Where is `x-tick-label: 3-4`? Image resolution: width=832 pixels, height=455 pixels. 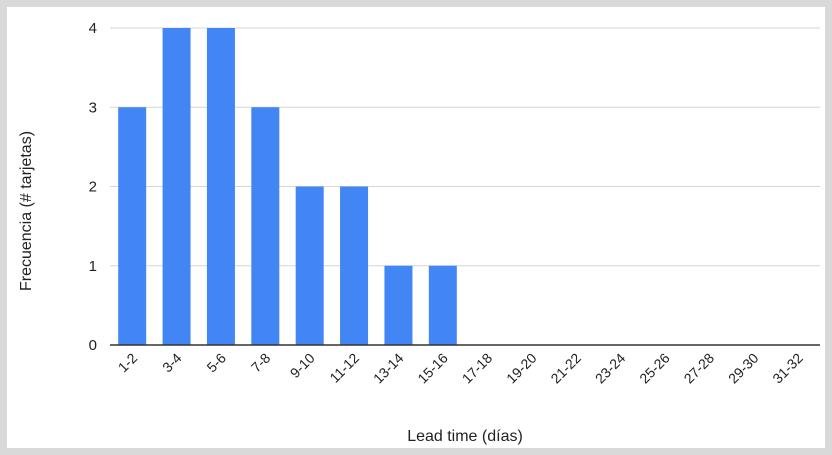 x-tick-label: 3-4 is located at coordinates (172, 363).